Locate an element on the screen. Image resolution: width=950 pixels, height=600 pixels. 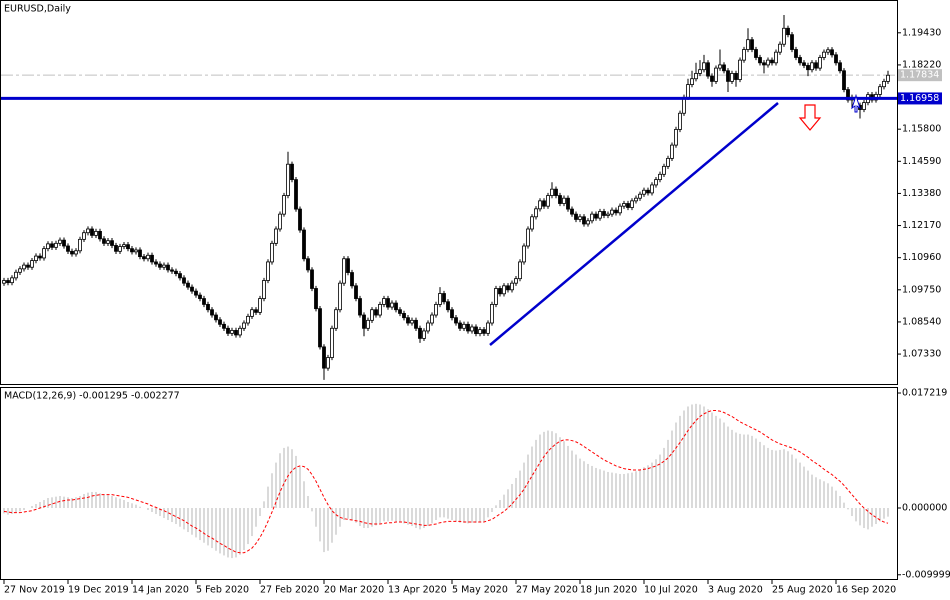
x-tick-label: 3 Aug 2020 is located at coordinates (735, 590).